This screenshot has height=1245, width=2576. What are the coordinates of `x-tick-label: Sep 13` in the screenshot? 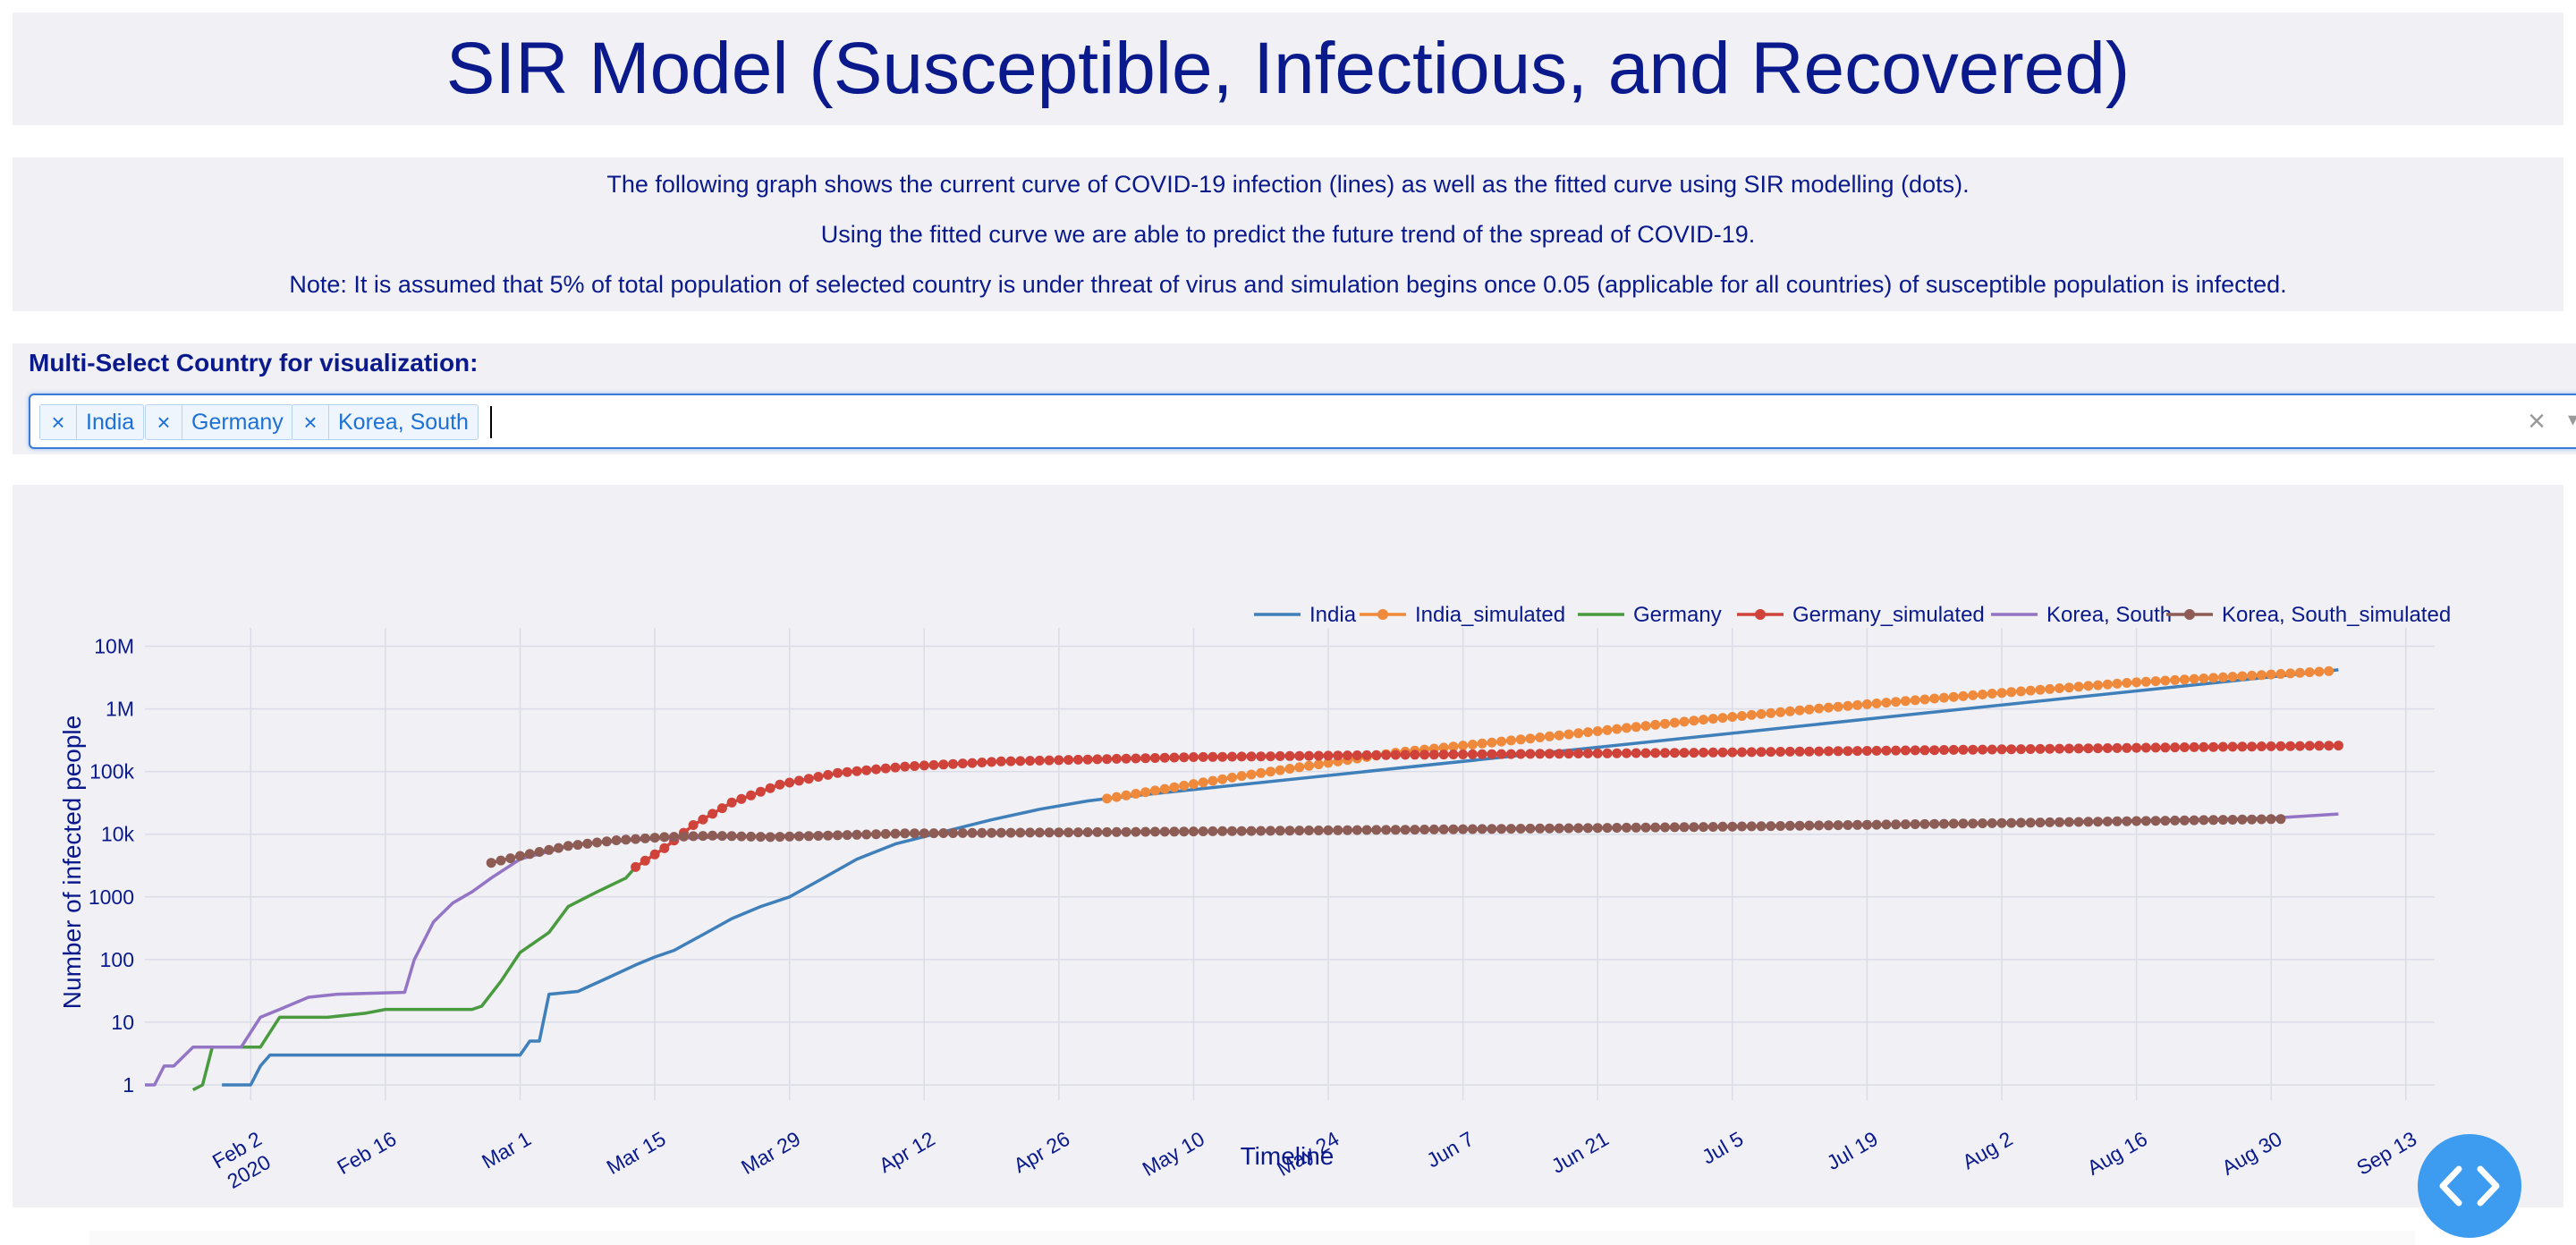 It's located at (2386, 1154).